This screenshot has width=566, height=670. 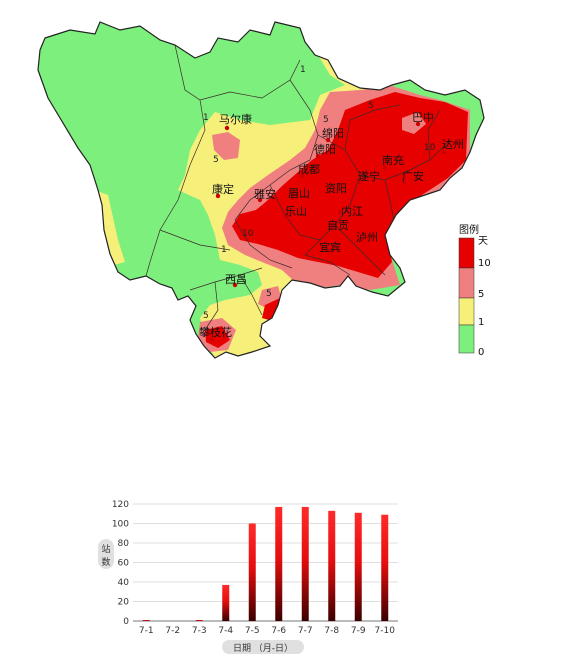 What do you see at coordinates (469, 229) in the screenshot?
I see `legend-title: 图例` at bounding box center [469, 229].